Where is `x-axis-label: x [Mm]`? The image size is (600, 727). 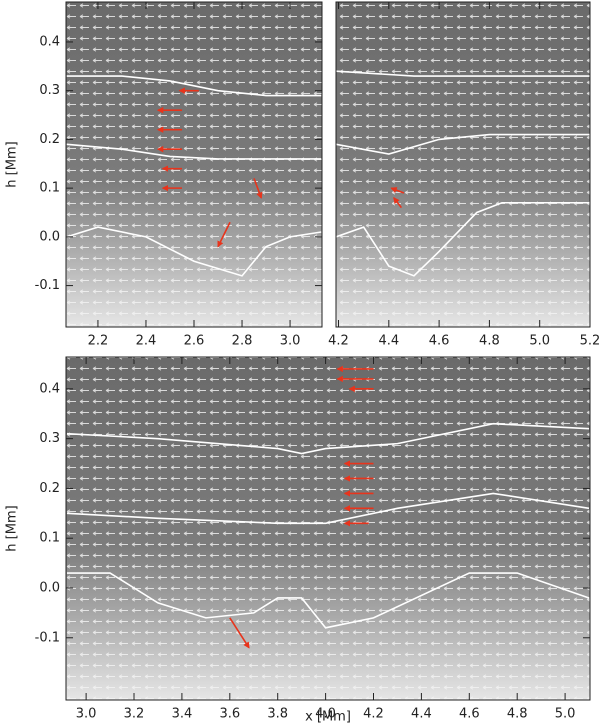
x-axis-label: x [Mm] is located at coordinates (328, 717).